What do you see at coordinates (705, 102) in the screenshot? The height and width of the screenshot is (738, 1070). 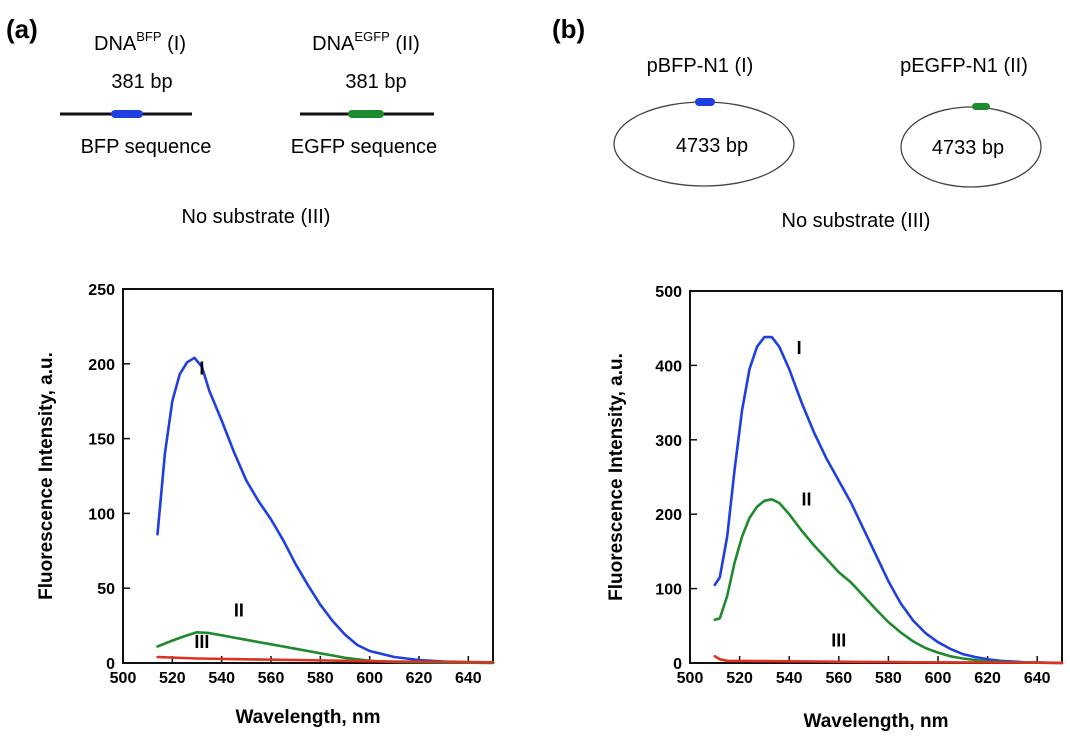 I see `pbfp-insert-marker` at bounding box center [705, 102].